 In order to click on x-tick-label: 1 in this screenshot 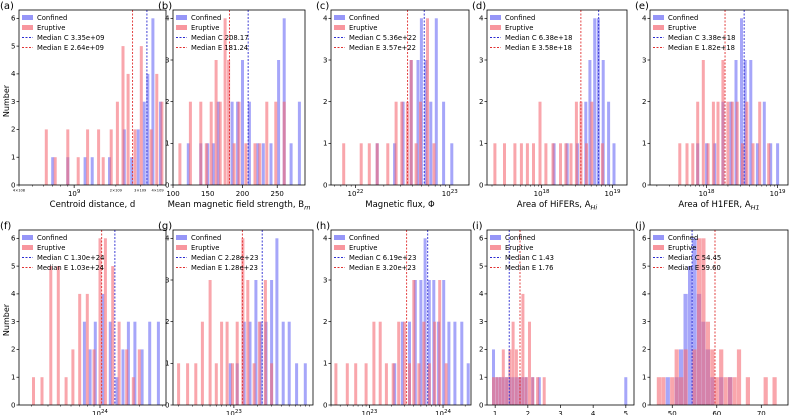, I will do `click(495, 412)`.